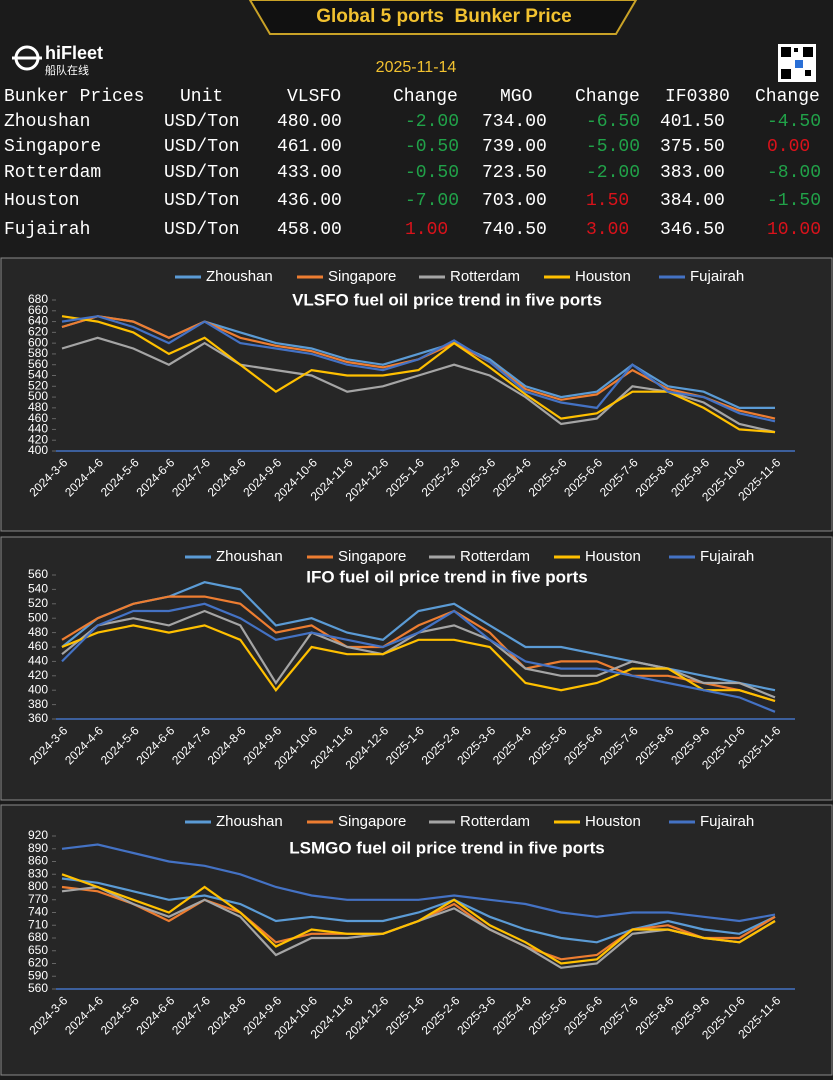 This screenshot has height=1080, width=833. I want to click on y-tick-label: 920, so click(38, 835).